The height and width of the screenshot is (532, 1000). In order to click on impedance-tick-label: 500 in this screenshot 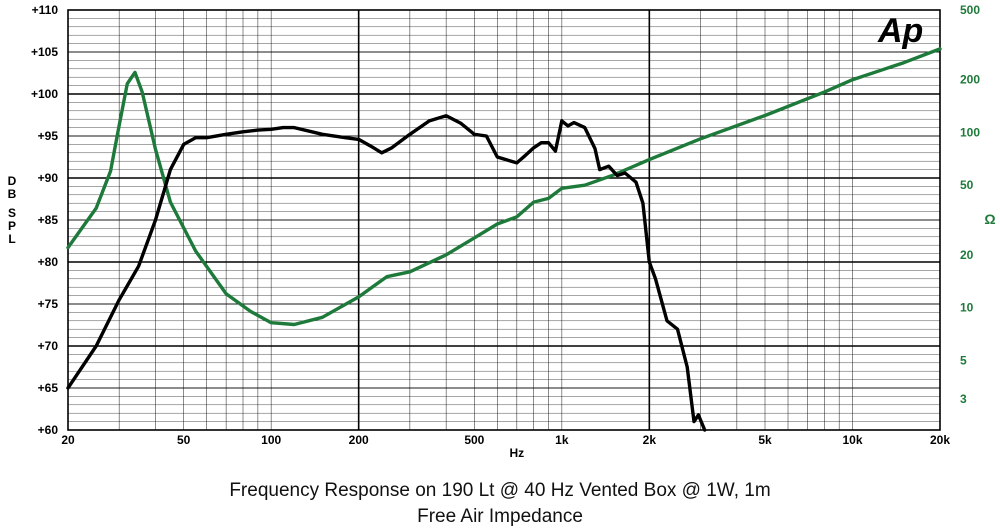, I will do `click(970, 10)`.